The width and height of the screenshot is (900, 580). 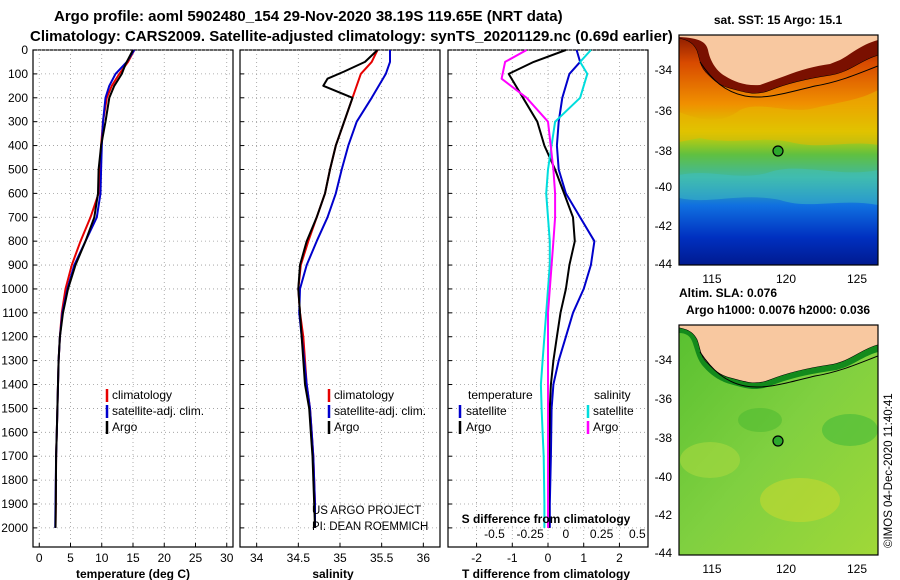 What do you see at coordinates (14, 432) in the screenshot?
I see `depth-tick-label: 1600` at bounding box center [14, 432].